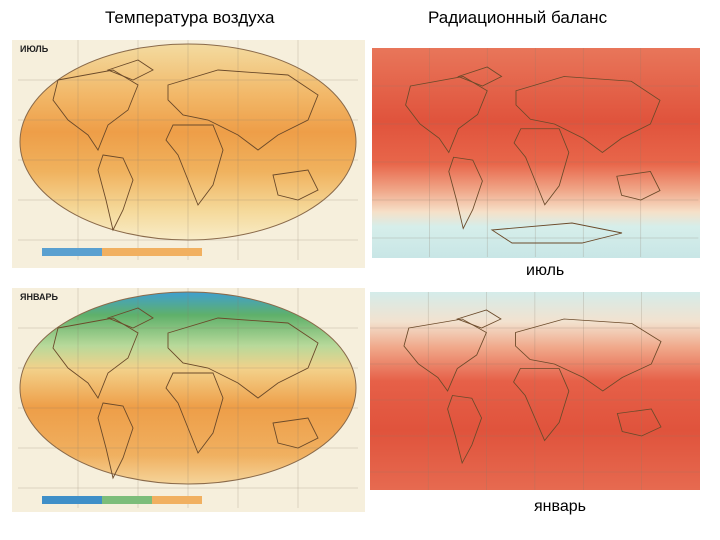  What do you see at coordinates (560, 506) in the screenshot?
I see `caption-january: январь` at bounding box center [560, 506].